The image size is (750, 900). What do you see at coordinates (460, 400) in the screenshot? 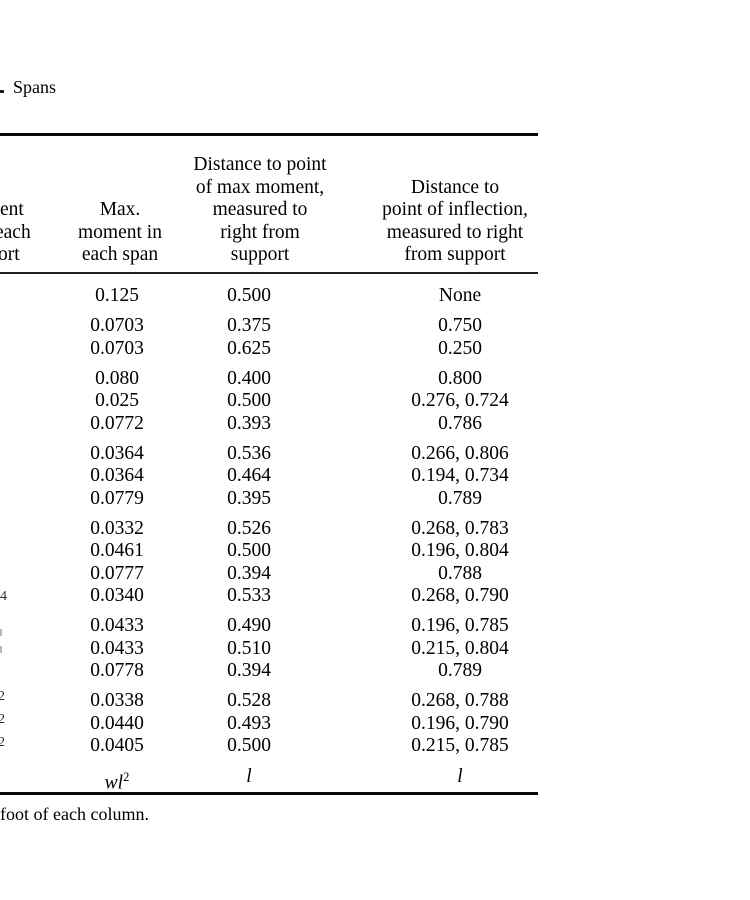
I see `cell-dist-inflection: 0.276, 0.724` at bounding box center [460, 400].